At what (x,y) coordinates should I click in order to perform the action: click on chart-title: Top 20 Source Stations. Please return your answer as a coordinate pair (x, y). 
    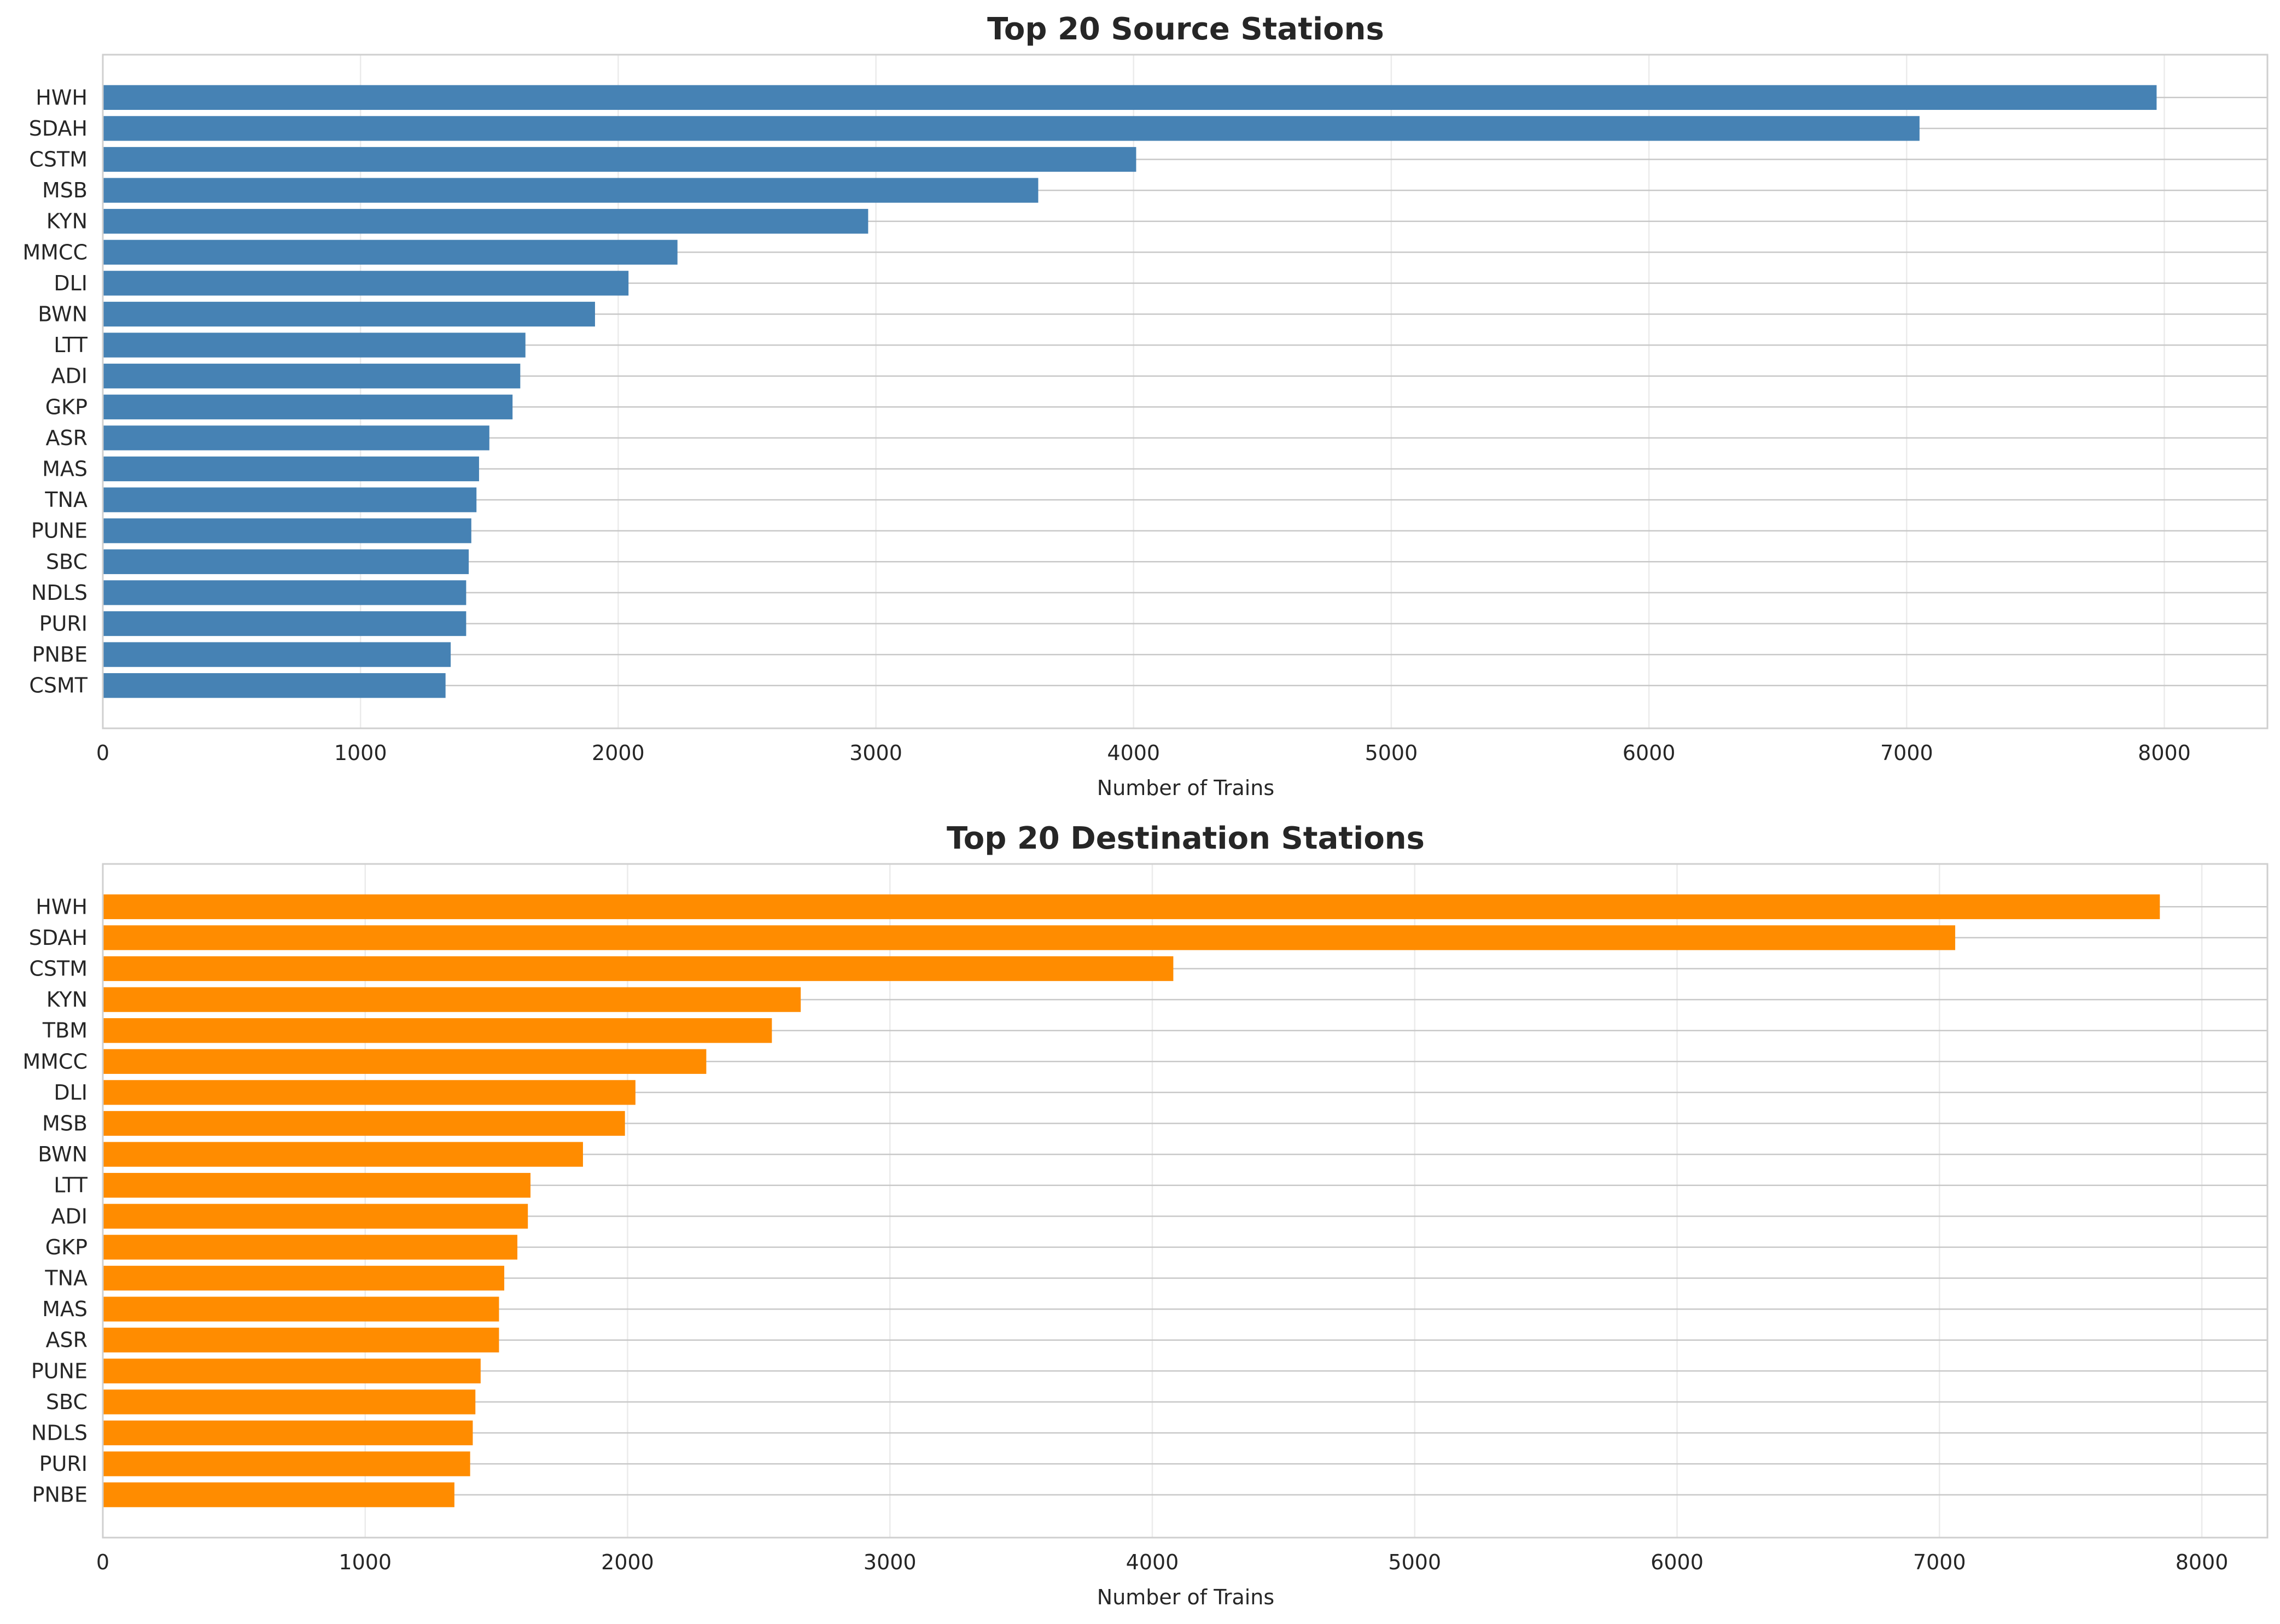
    Looking at the image, I should click on (1185, 29).